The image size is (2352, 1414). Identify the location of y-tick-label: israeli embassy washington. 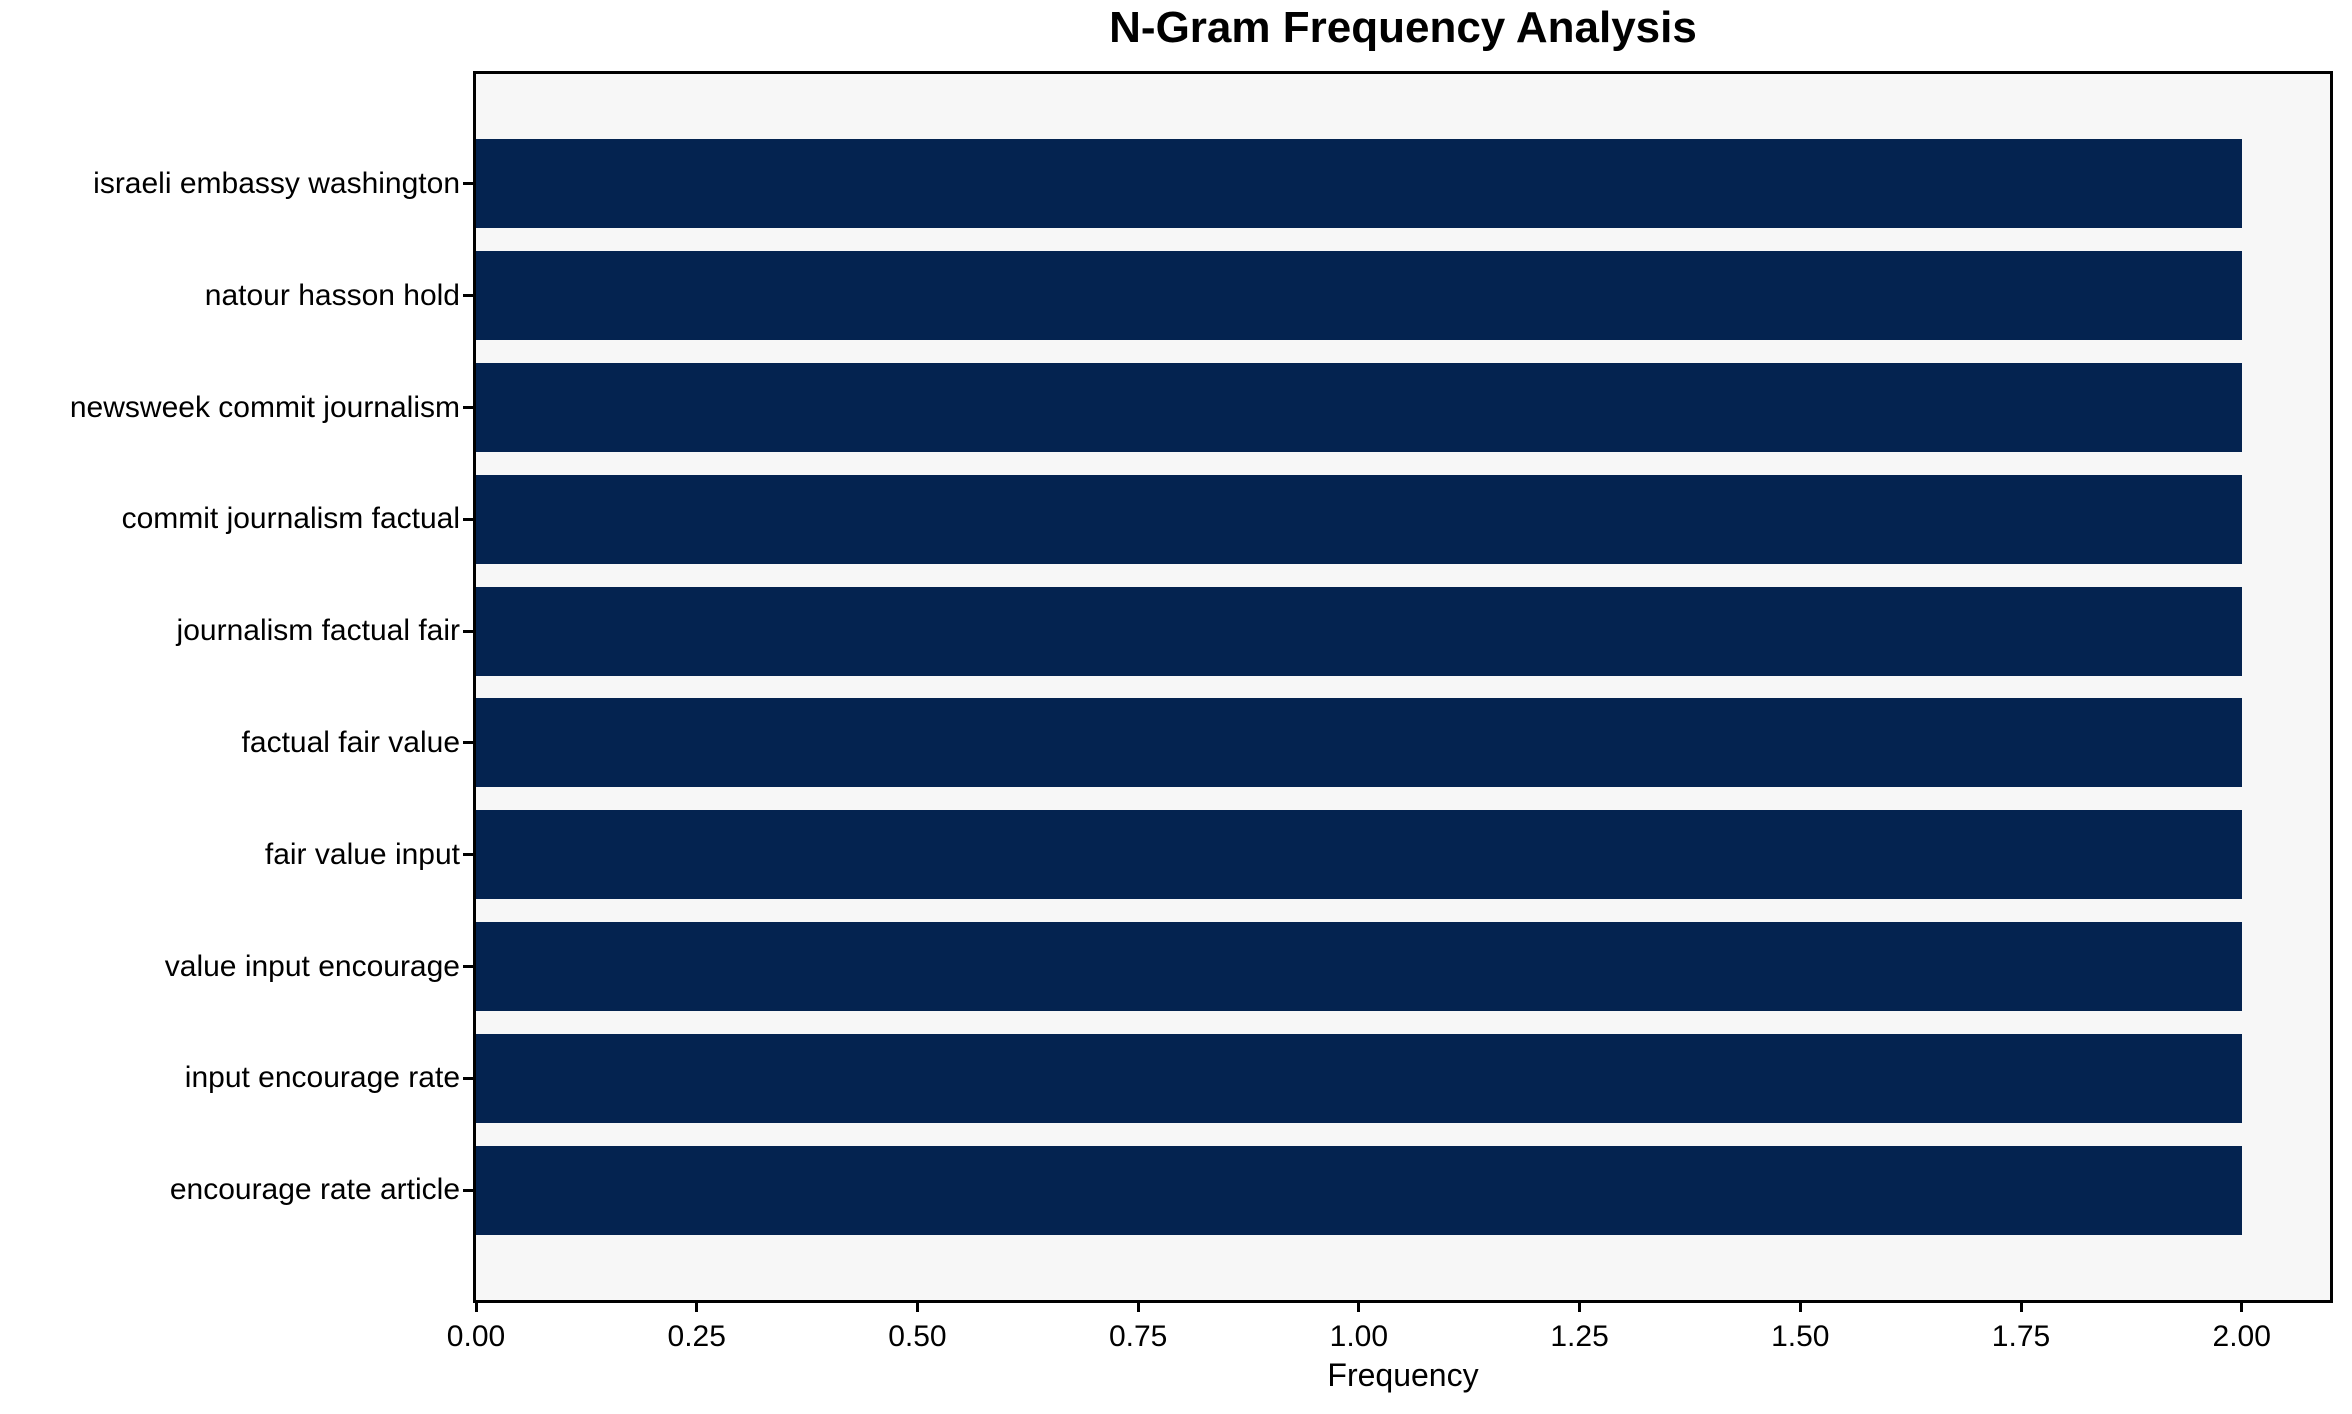
(276, 183).